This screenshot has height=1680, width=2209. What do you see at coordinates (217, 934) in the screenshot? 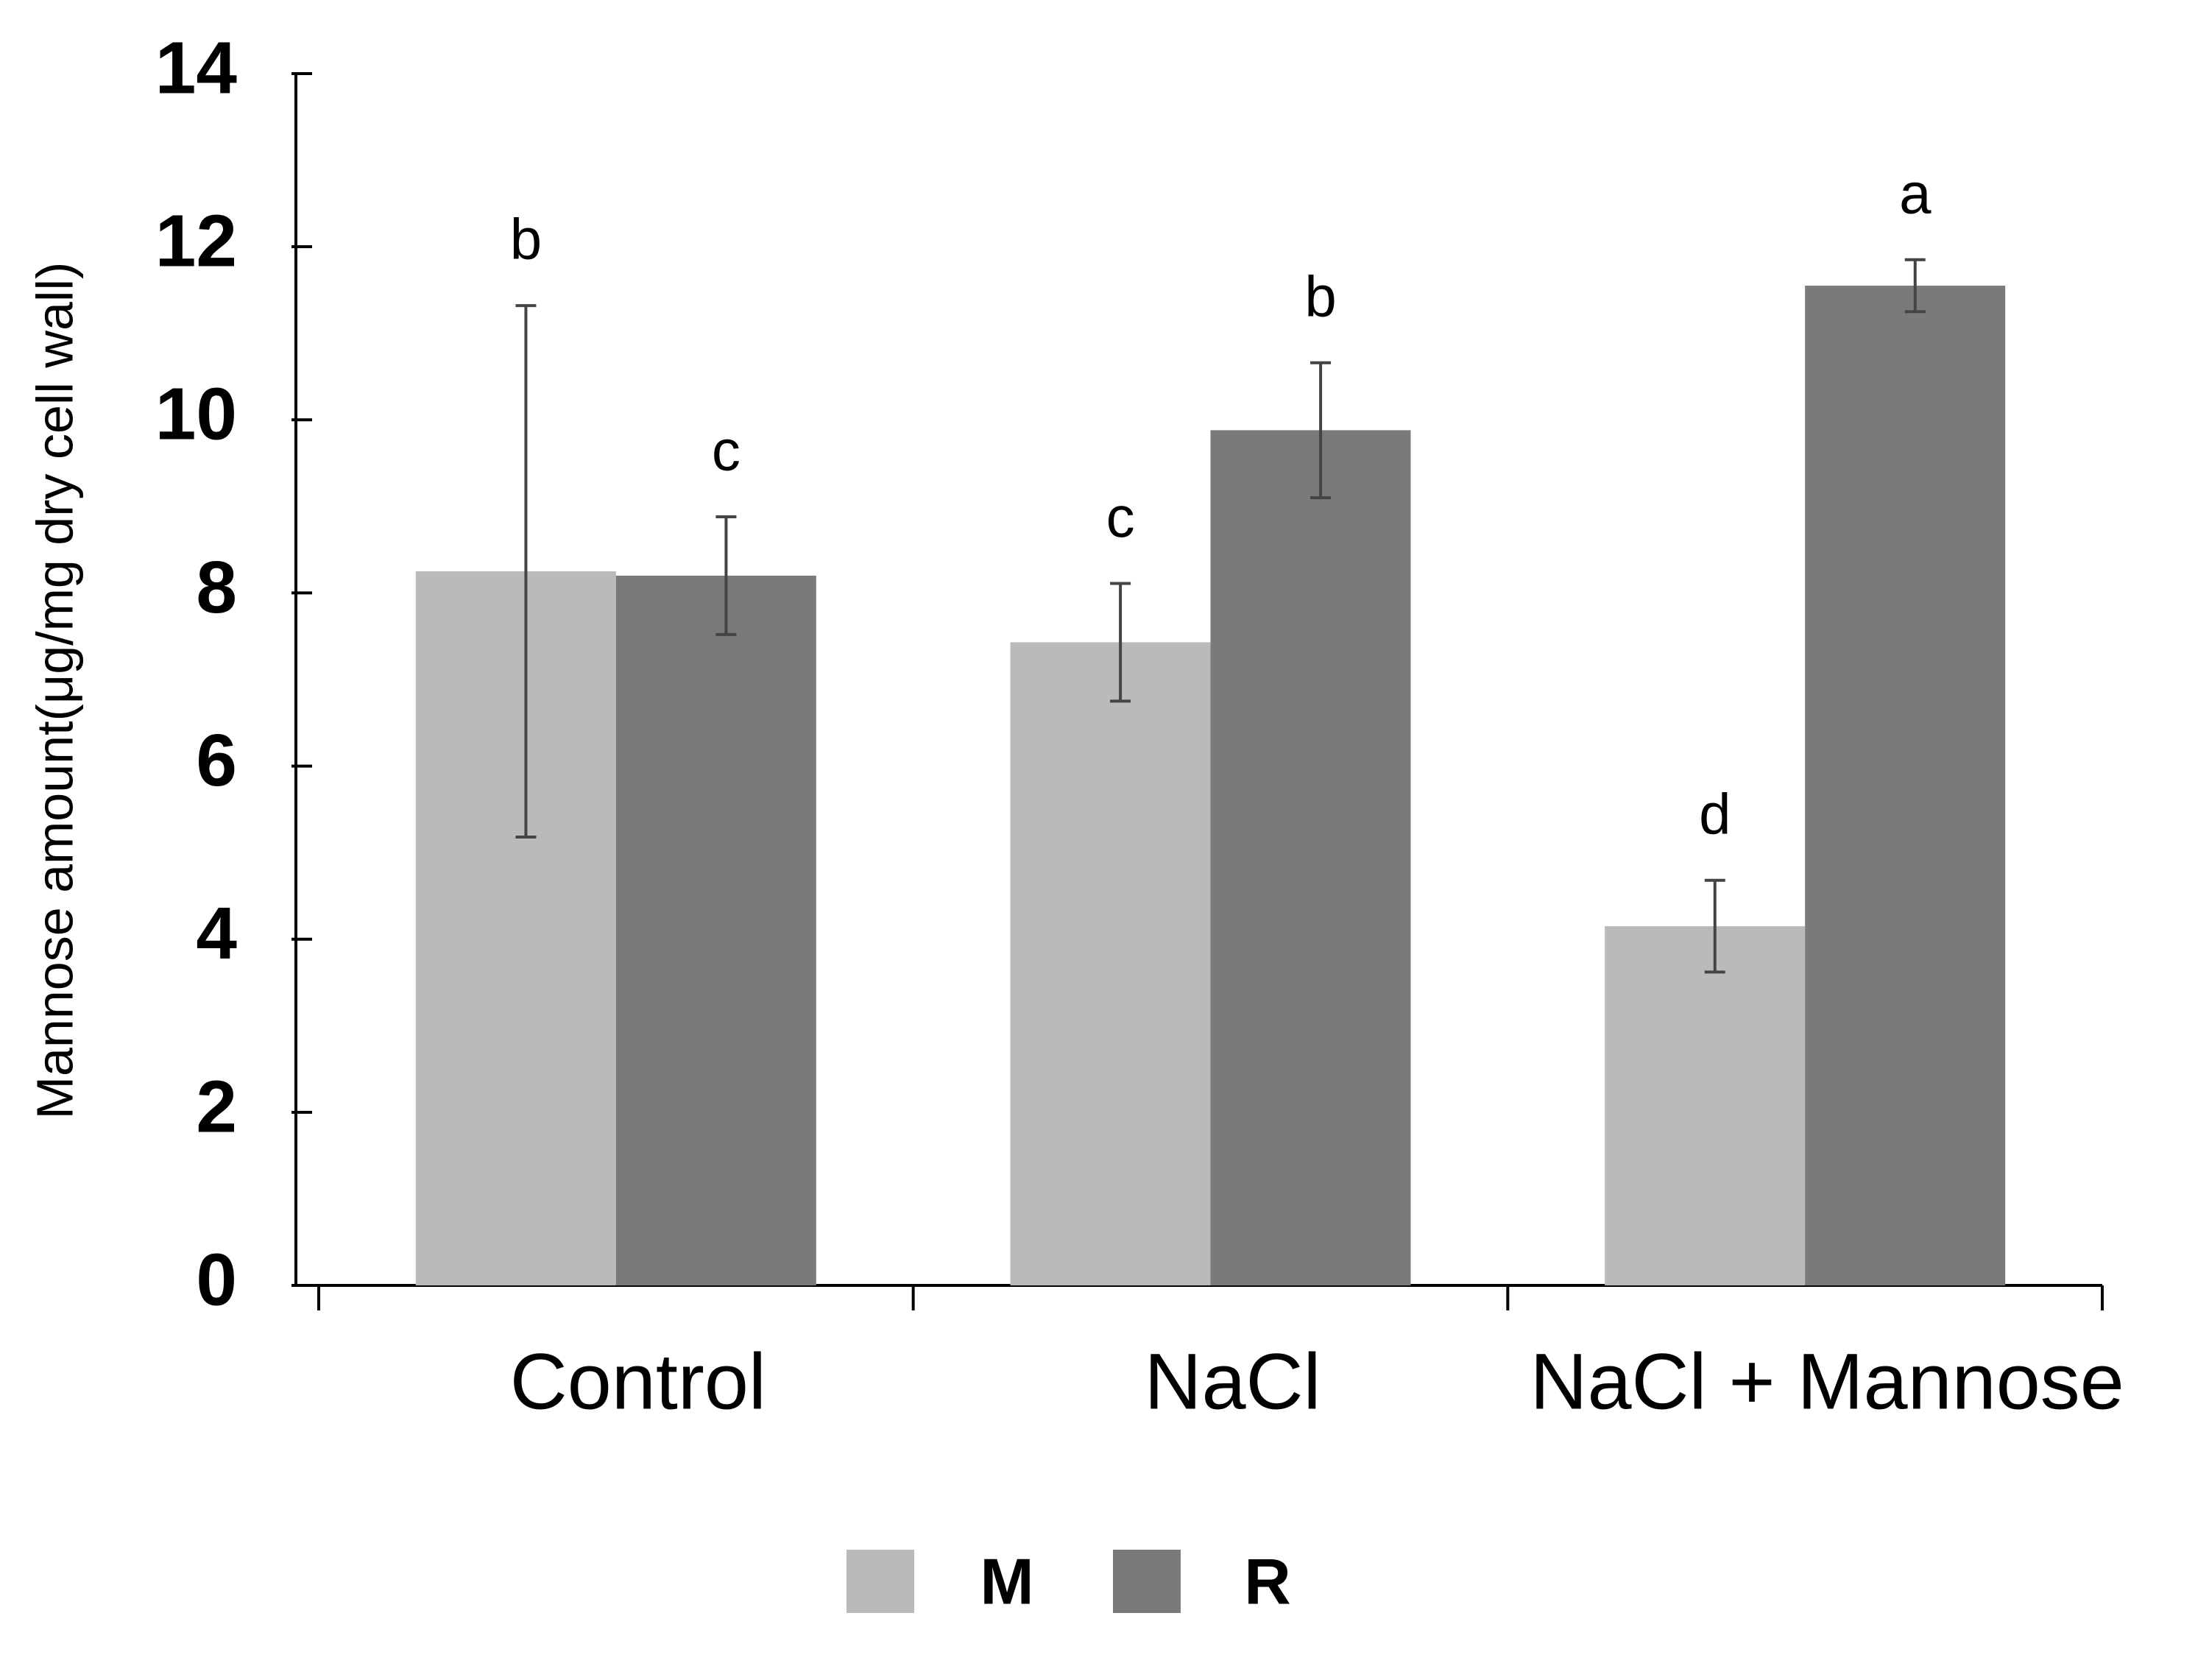
I see `y-tick-label: 4` at bounding box center [217, 934].